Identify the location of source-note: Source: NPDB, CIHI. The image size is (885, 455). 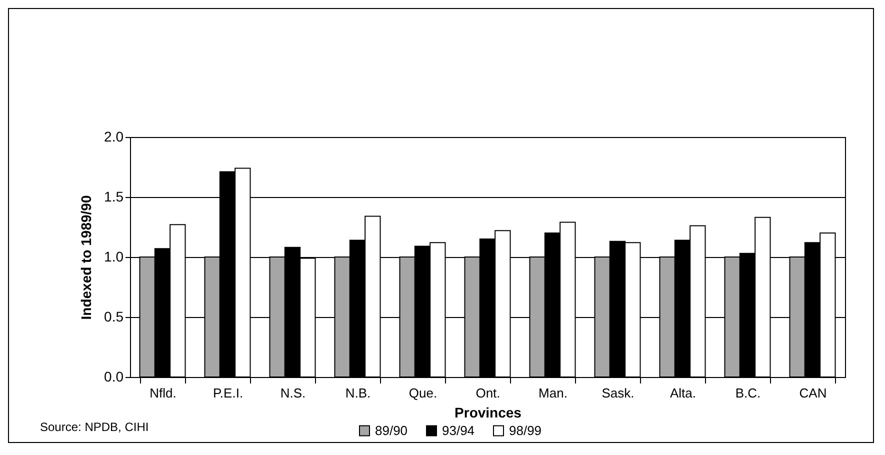
(94, 427).